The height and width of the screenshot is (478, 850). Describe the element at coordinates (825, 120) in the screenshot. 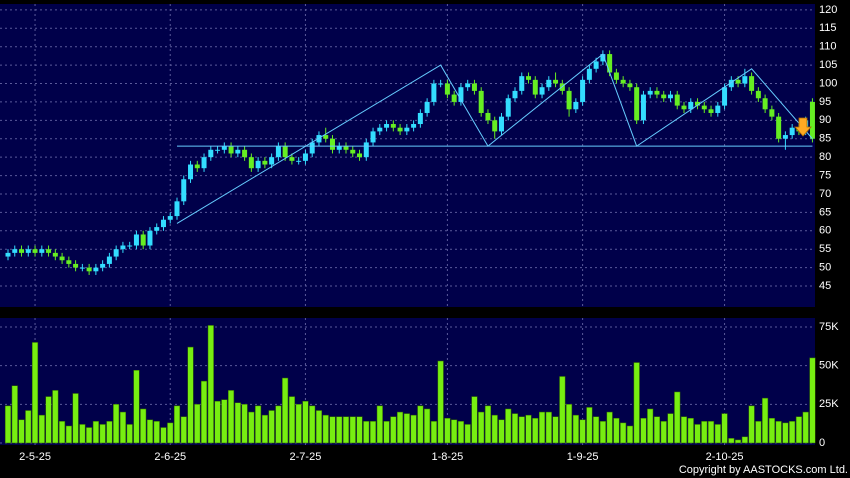

I see `y-tick-label: 90` at that location.